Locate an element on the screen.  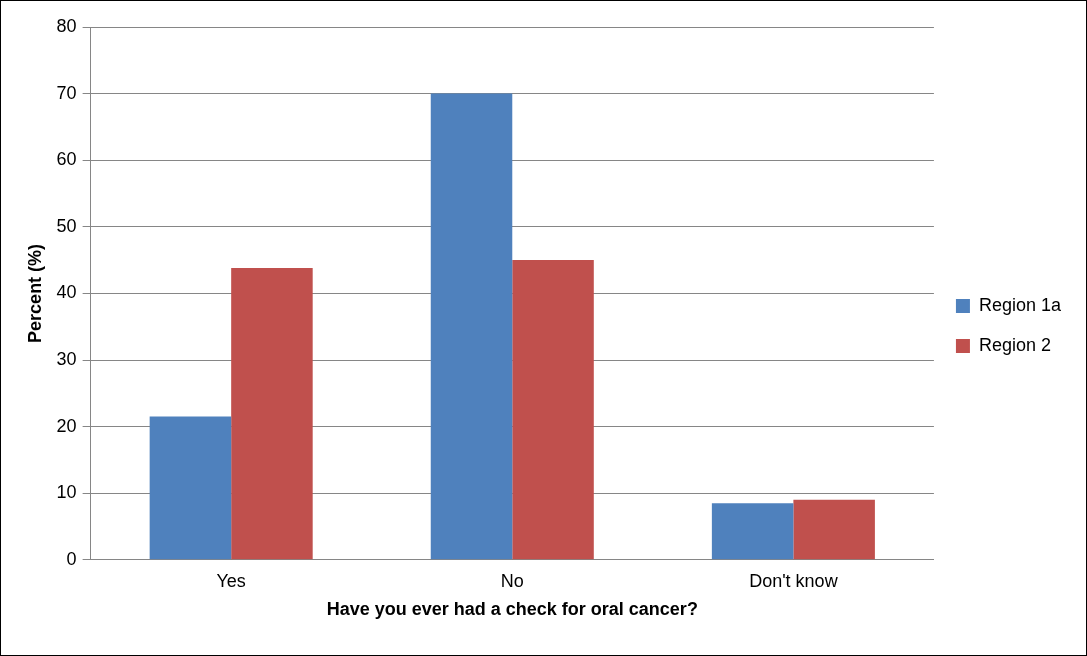
x-tick-label: Yes is located at coordinates (231, 580).